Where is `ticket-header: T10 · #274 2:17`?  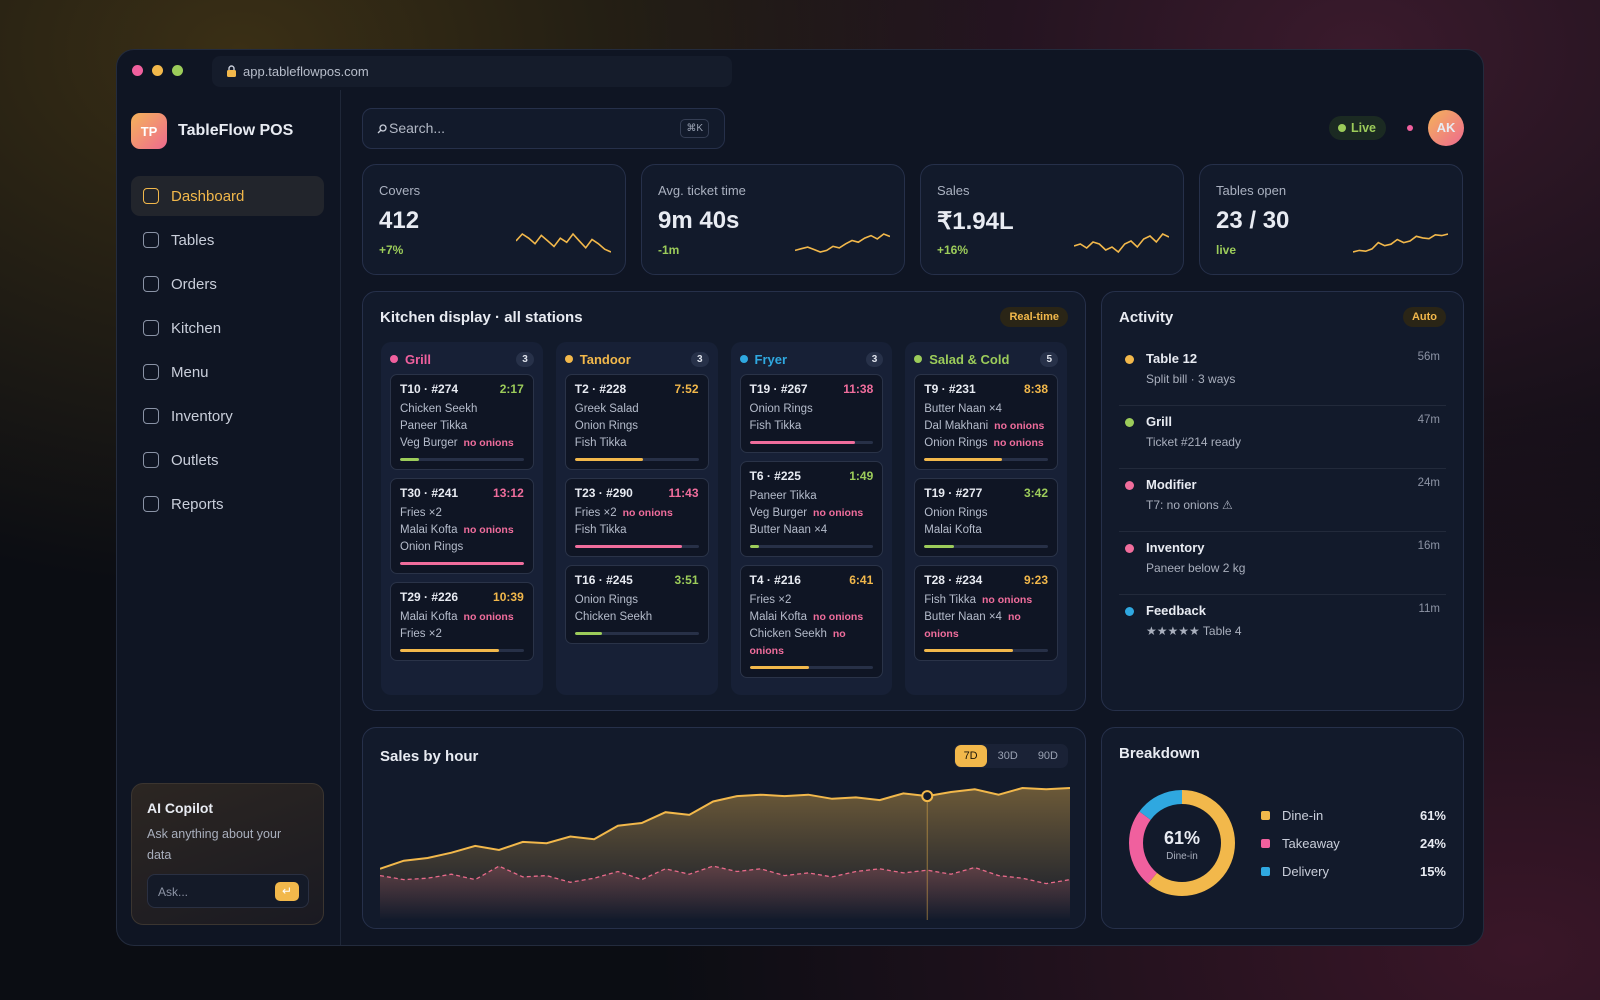
ticket-header: T10 · #274 2:17 is located at coordinates (462, 389).